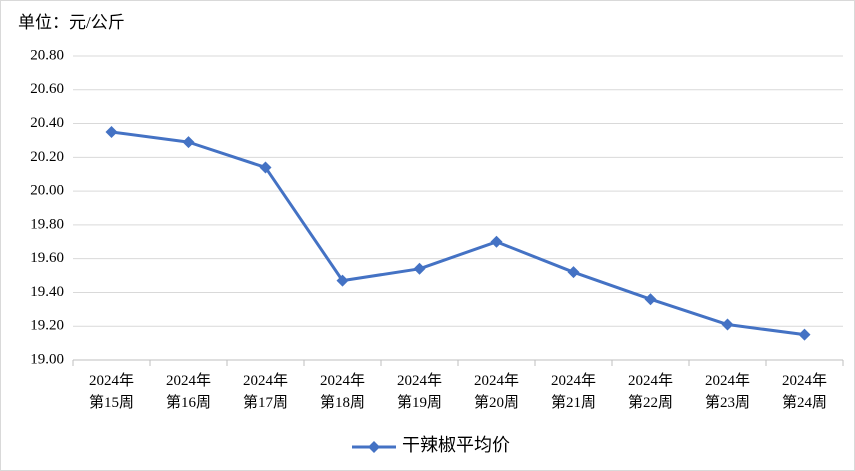 The height and width of the screenshot is (471, 855). Describe the element at coordinates (342, 392) in the screenshot. I see `x-tick-label: 2024年 第18周` at that location.